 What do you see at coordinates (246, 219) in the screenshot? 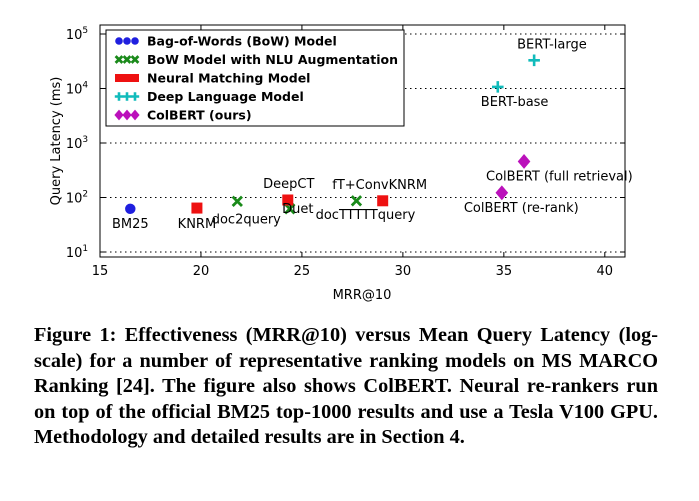
I see `point-label-doc2query: doc2query` at bounding box center [246, 219].